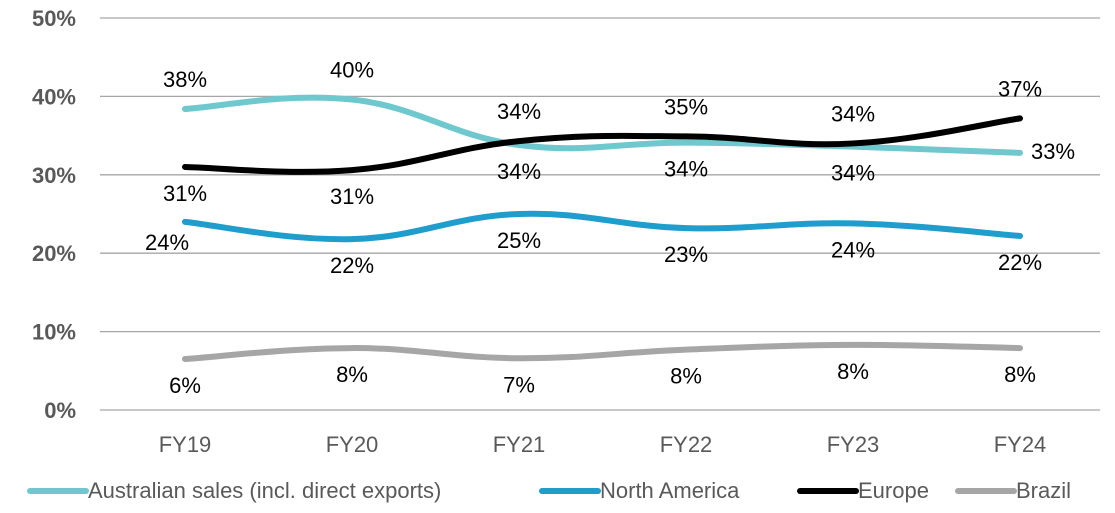 This screenshot has height=513, width=1115. I want to click on legend-label: North America, so click(670, 490).